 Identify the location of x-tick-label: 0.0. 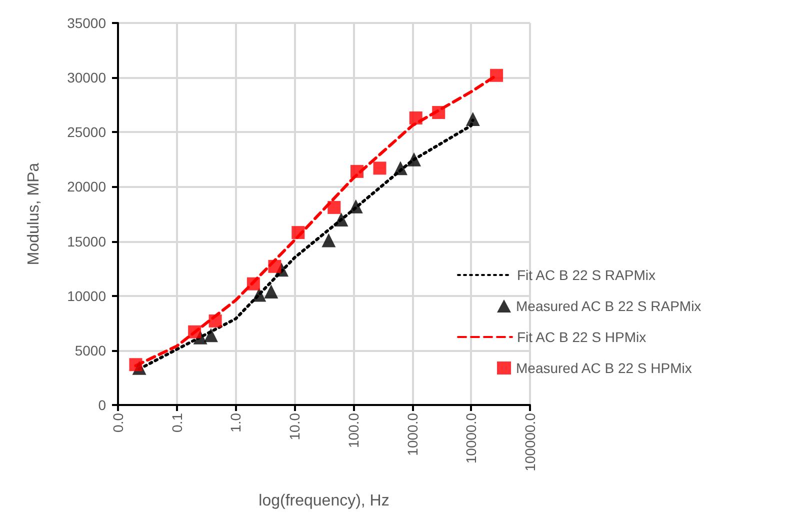
(118, 422).